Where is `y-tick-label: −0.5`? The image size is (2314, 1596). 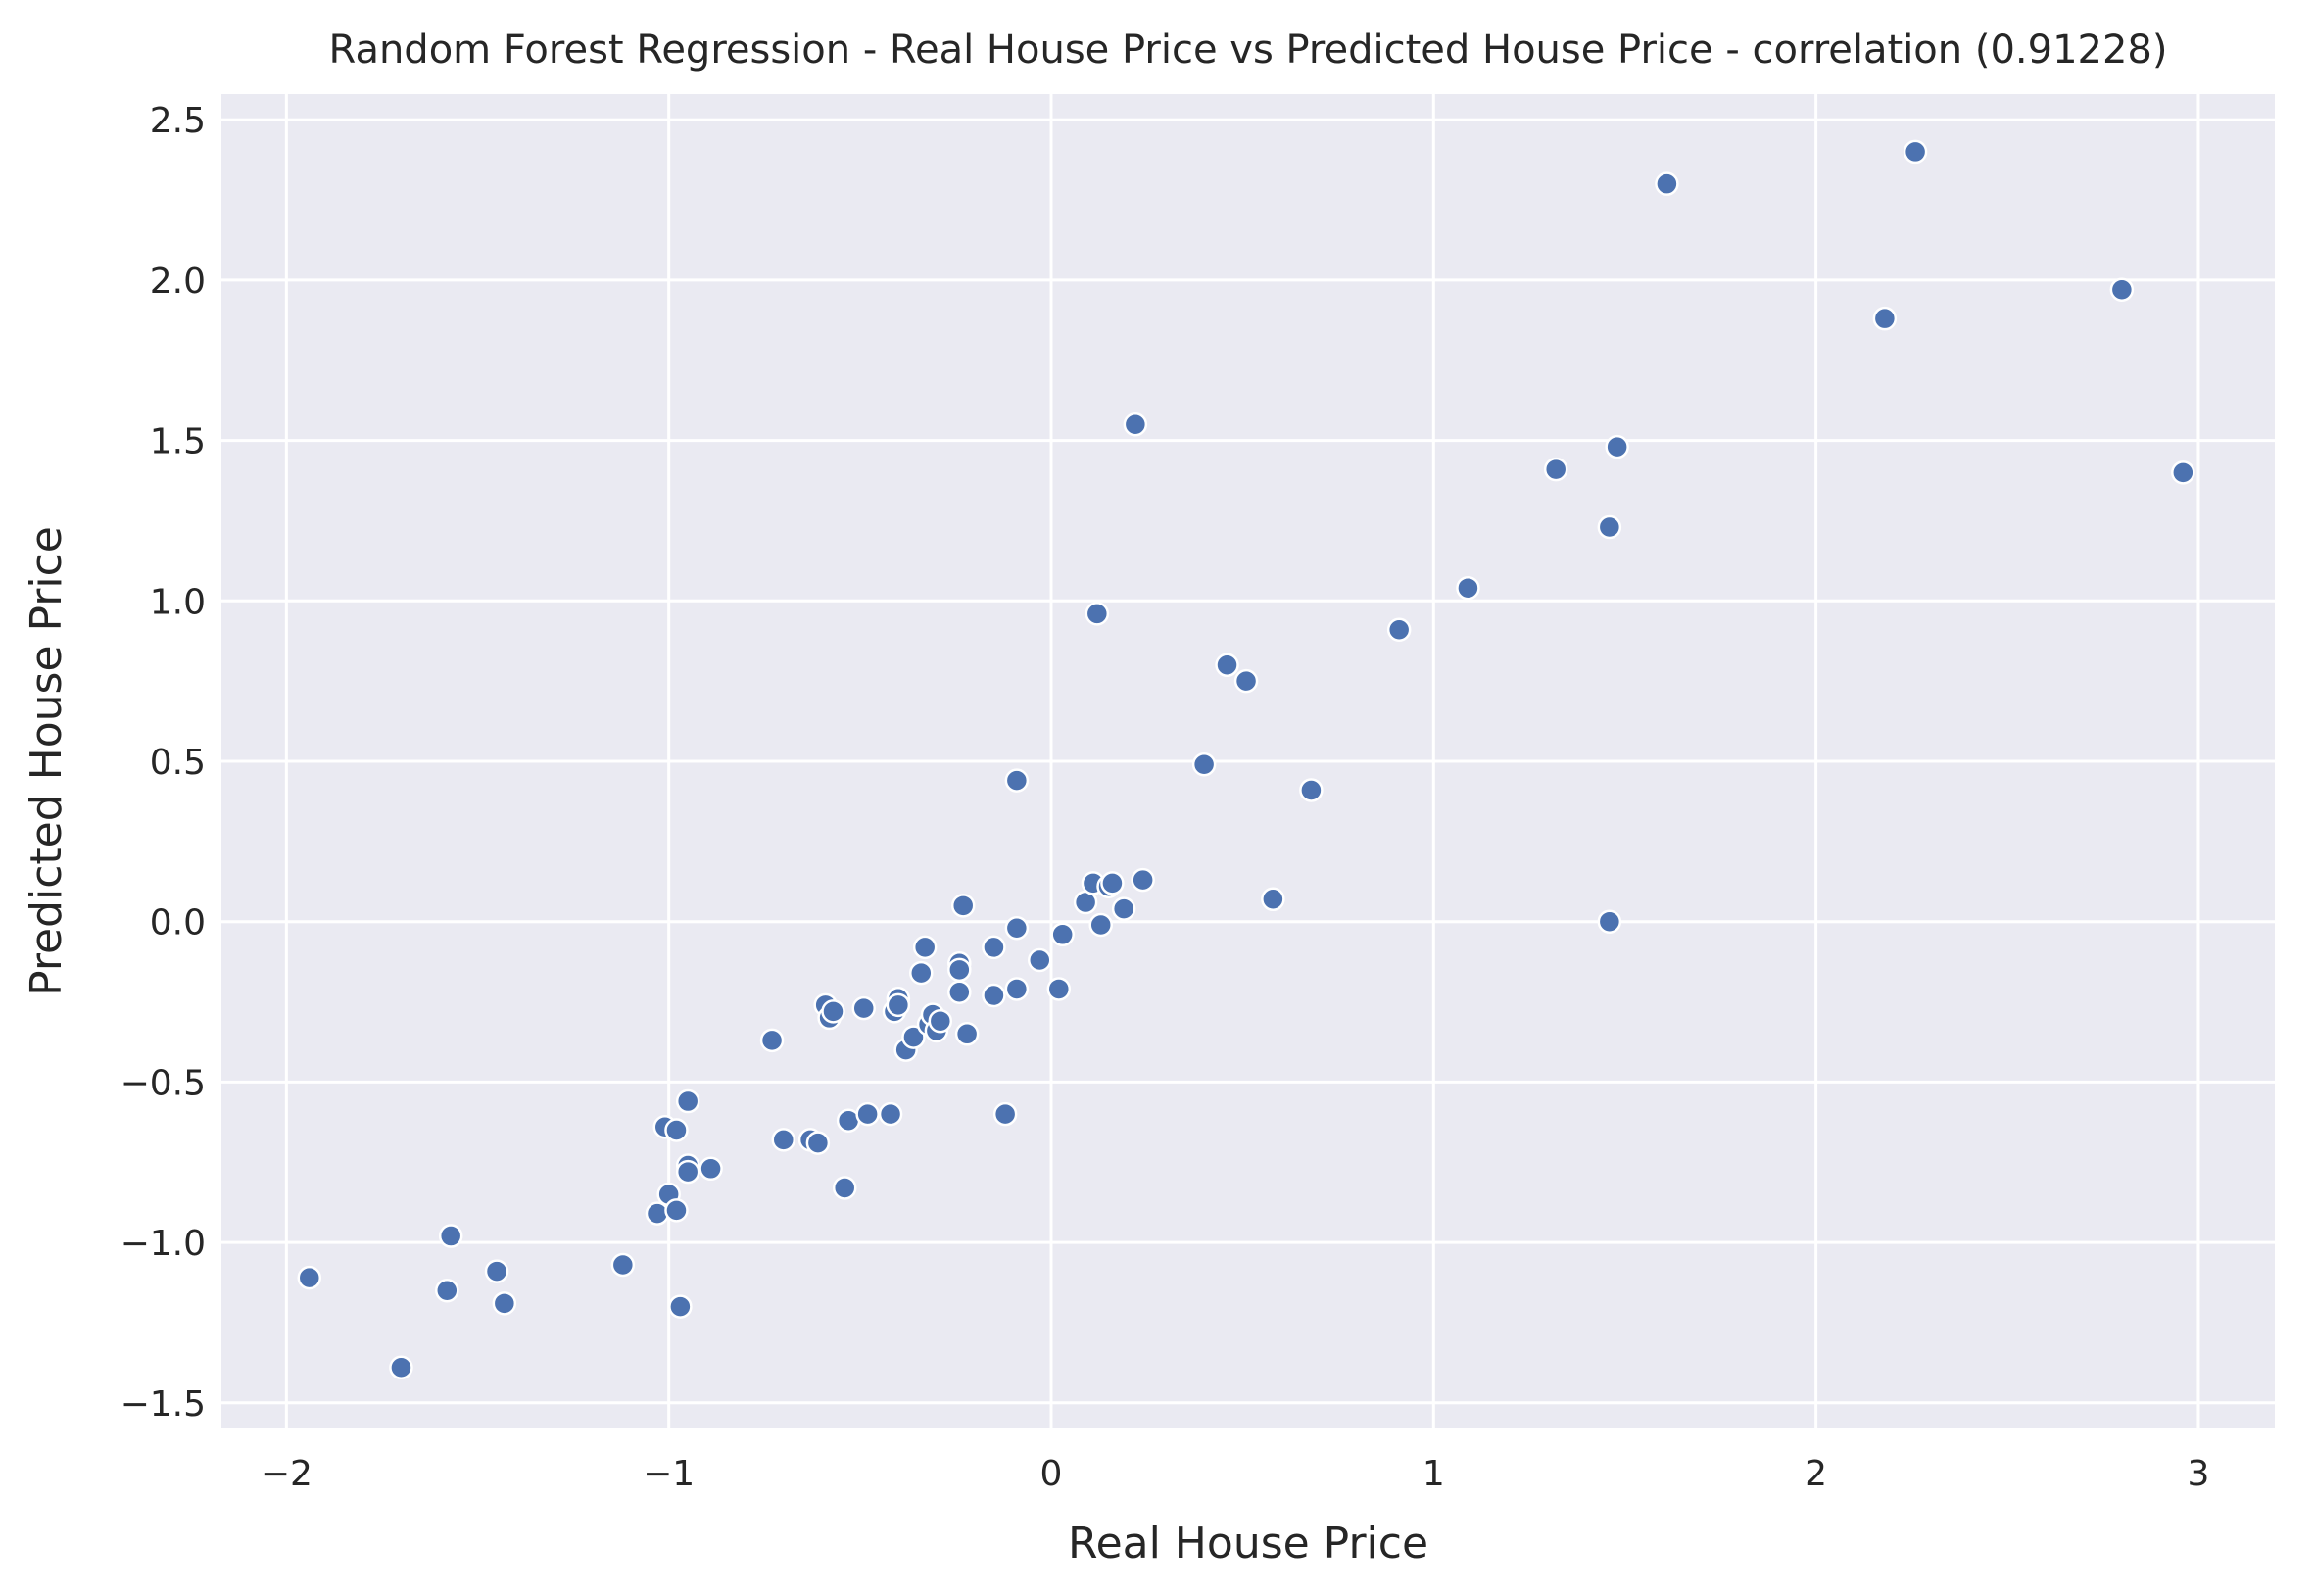
y-tick-label: −0.5 is located at coordinates (163, 1083).